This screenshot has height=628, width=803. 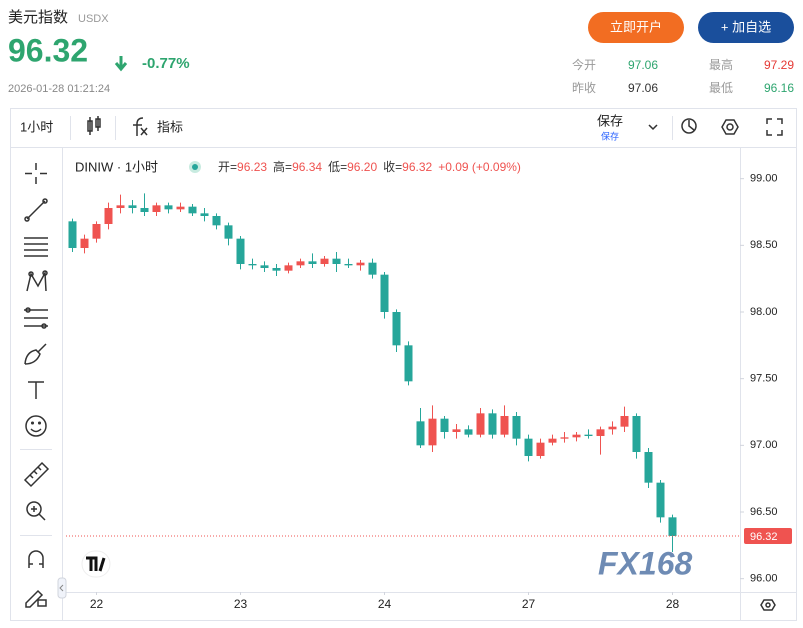 I want to click on tv-logo, so click(x=96, y=564).